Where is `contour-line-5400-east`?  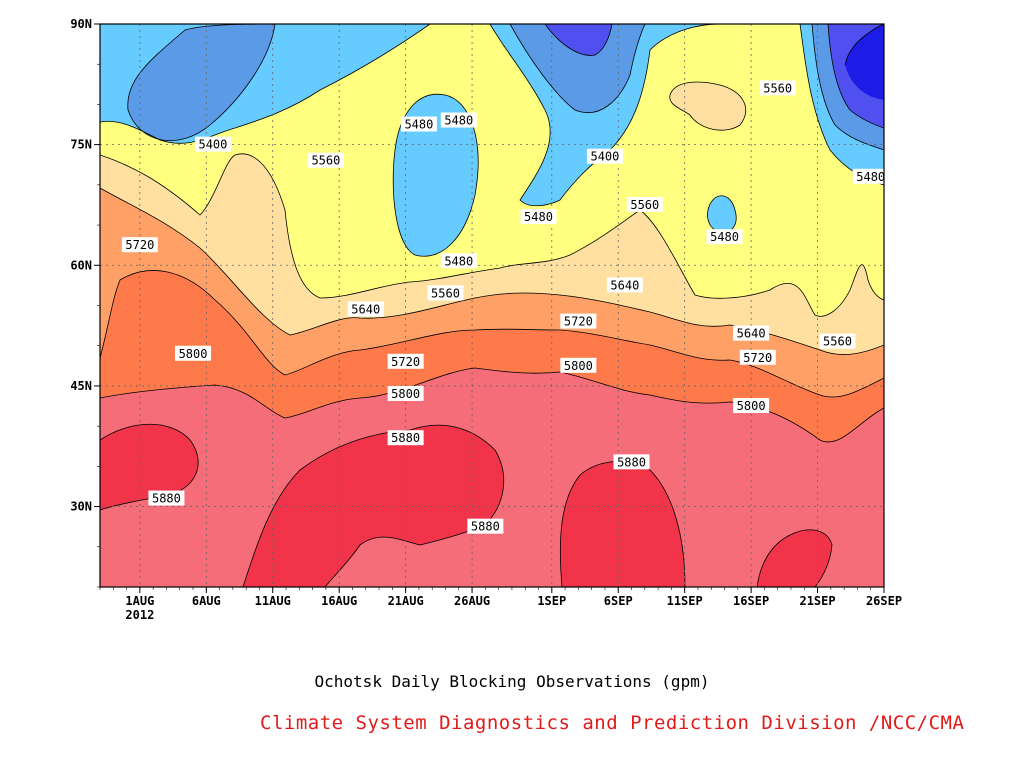 contour-line-5400-east is located at coordinates (847, 87).